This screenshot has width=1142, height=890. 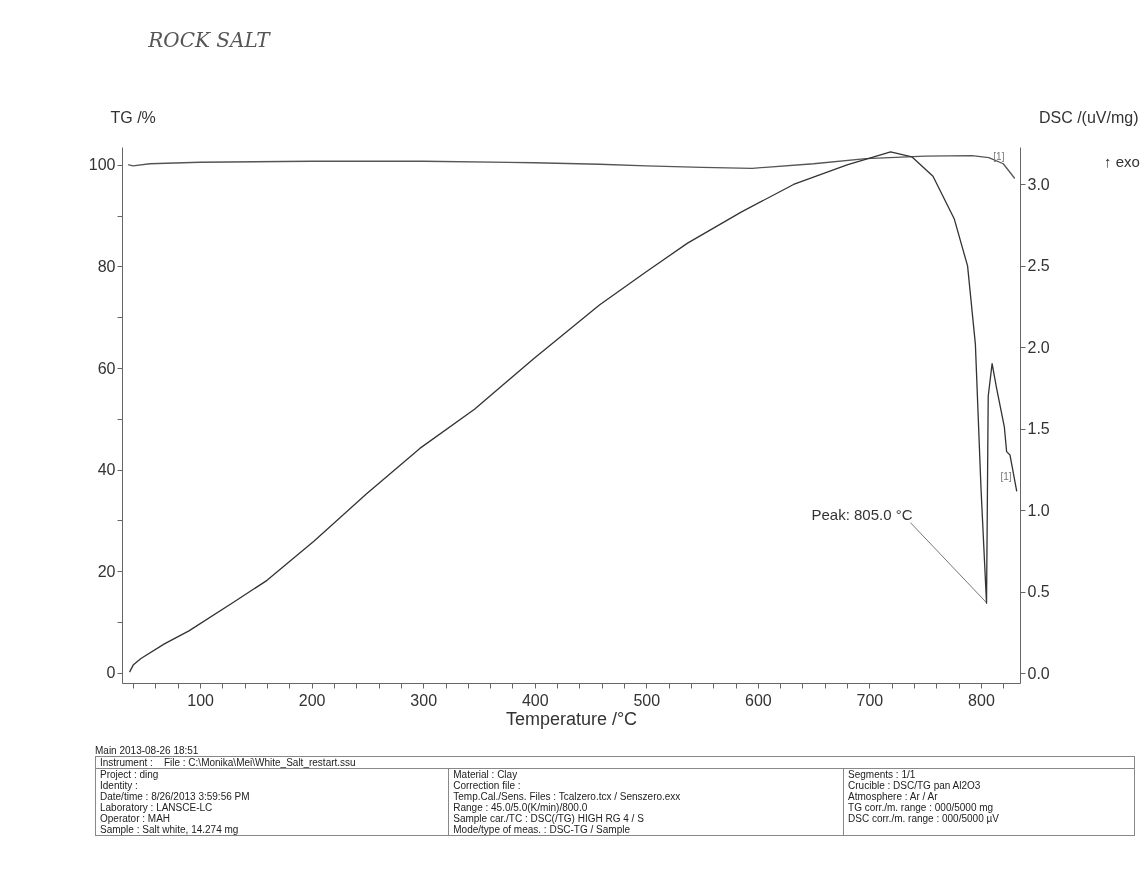 I want to click on text: Crucible : DSC/TG pan Al2O3, so click(x=915, y=785).